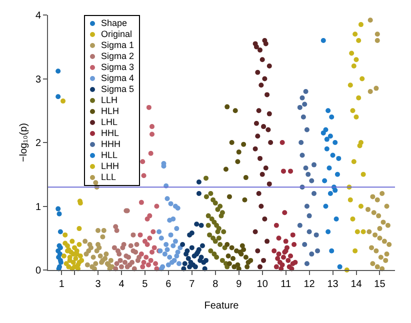 This screenshot has height=323, width=411. I want to click on y-tick-label: 3, so click(38, 80).